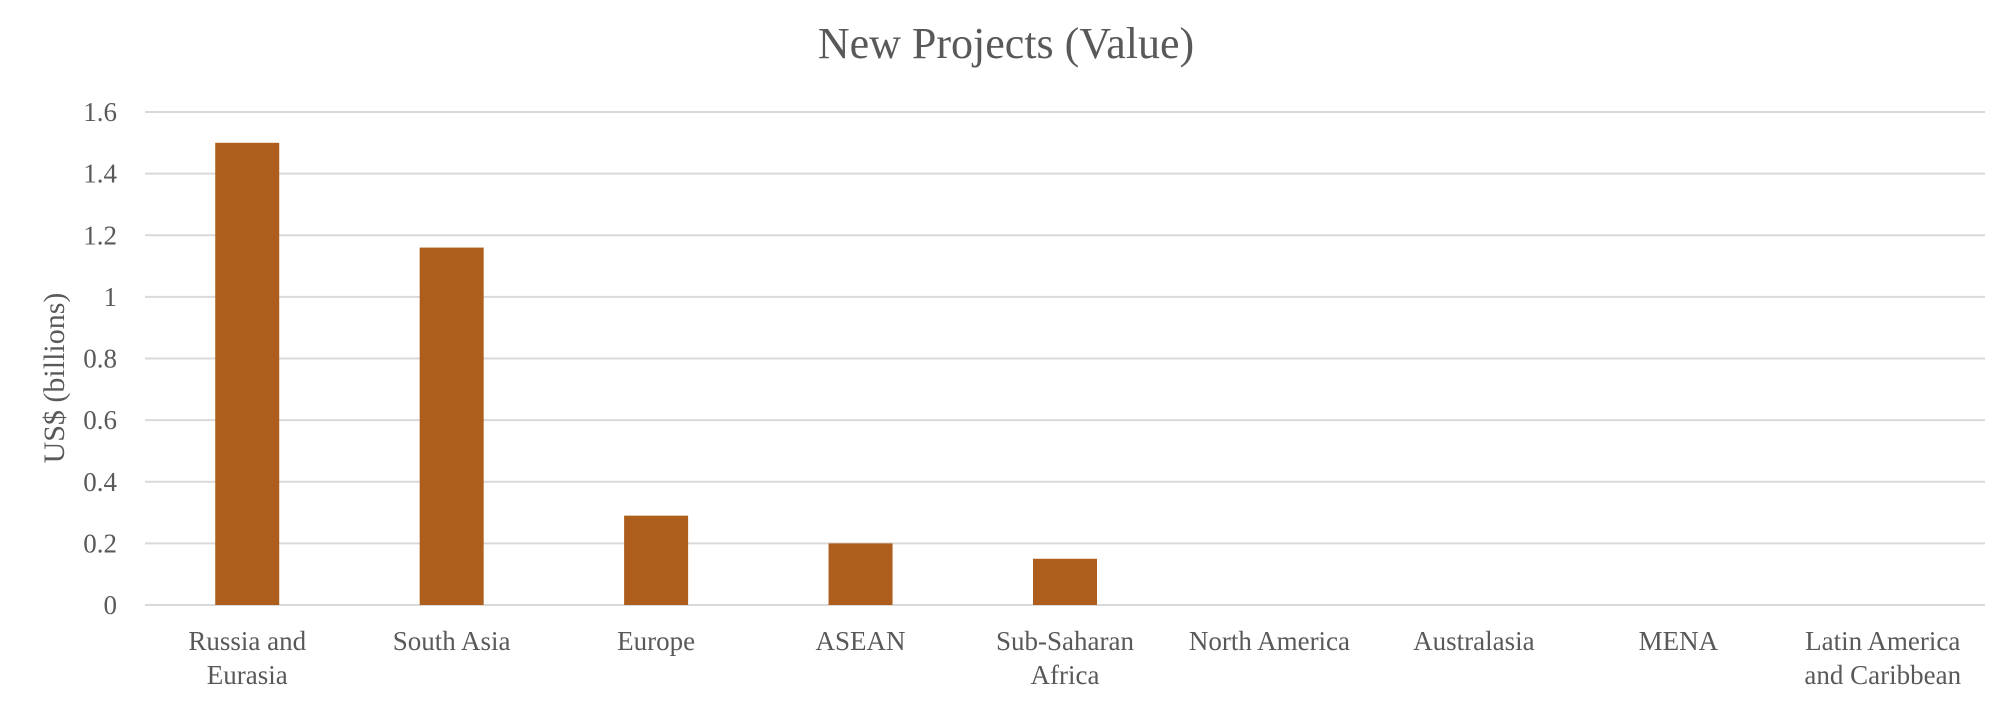 This screenshot has height=714, width=2013. Describe the element at coordinates (100, 543) in the screenshot. I see `y-tick-label: 0.2` at that location.